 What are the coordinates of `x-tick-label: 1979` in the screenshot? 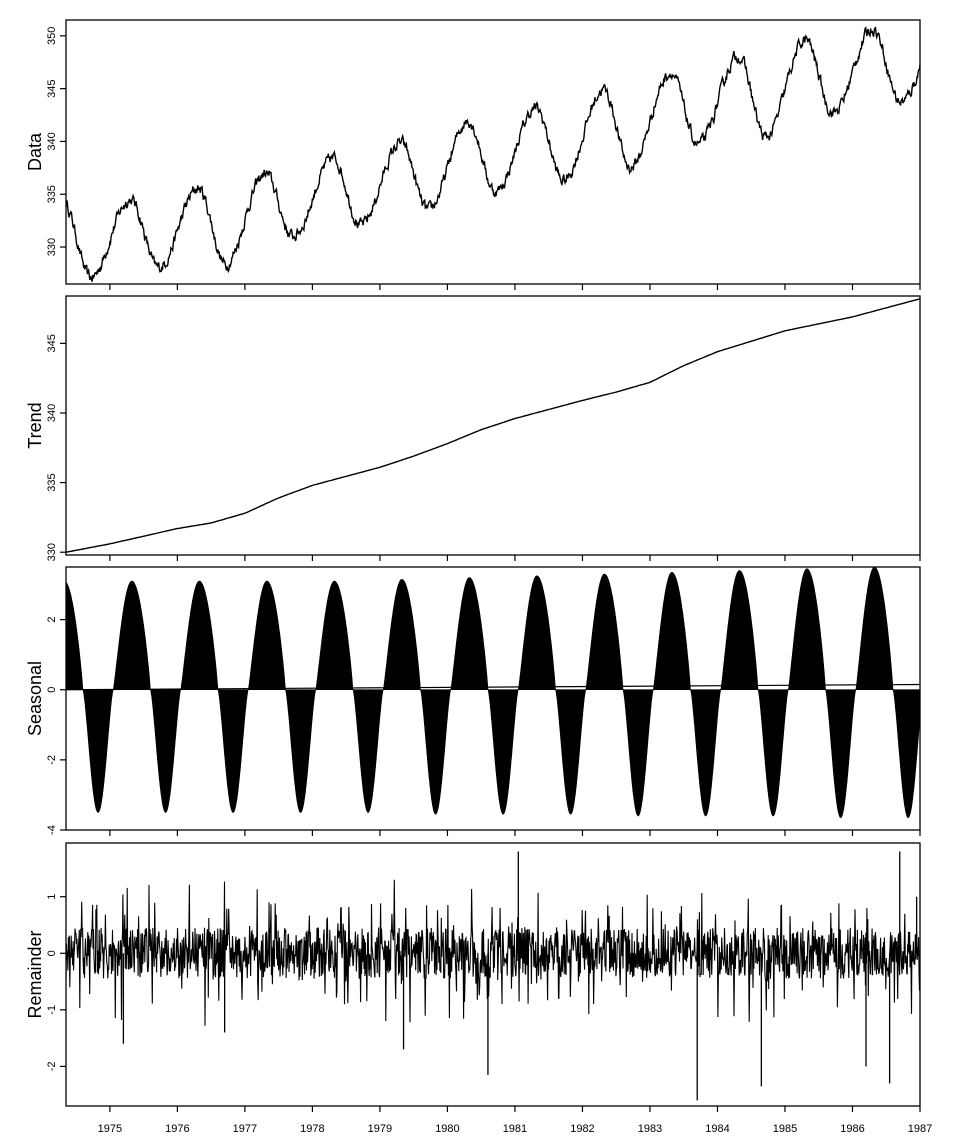 It's located at (380, 1129).